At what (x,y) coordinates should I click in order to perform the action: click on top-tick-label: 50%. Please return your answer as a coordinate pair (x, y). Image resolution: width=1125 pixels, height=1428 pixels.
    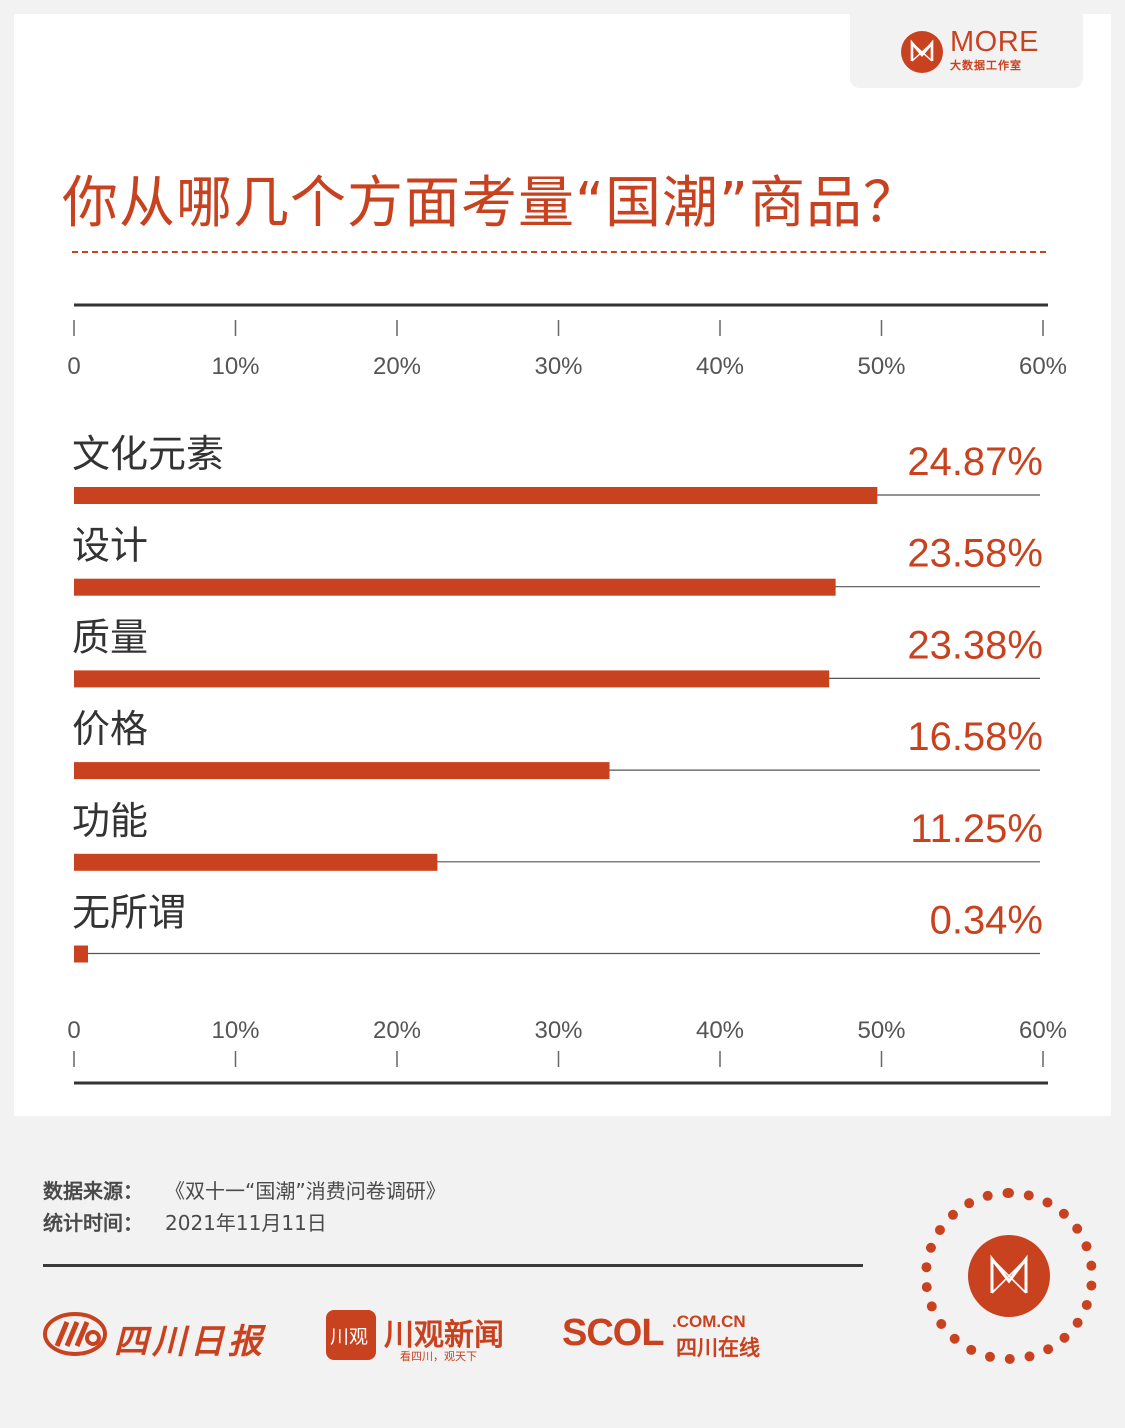
    Looking at the image, I should click on (881, 366).